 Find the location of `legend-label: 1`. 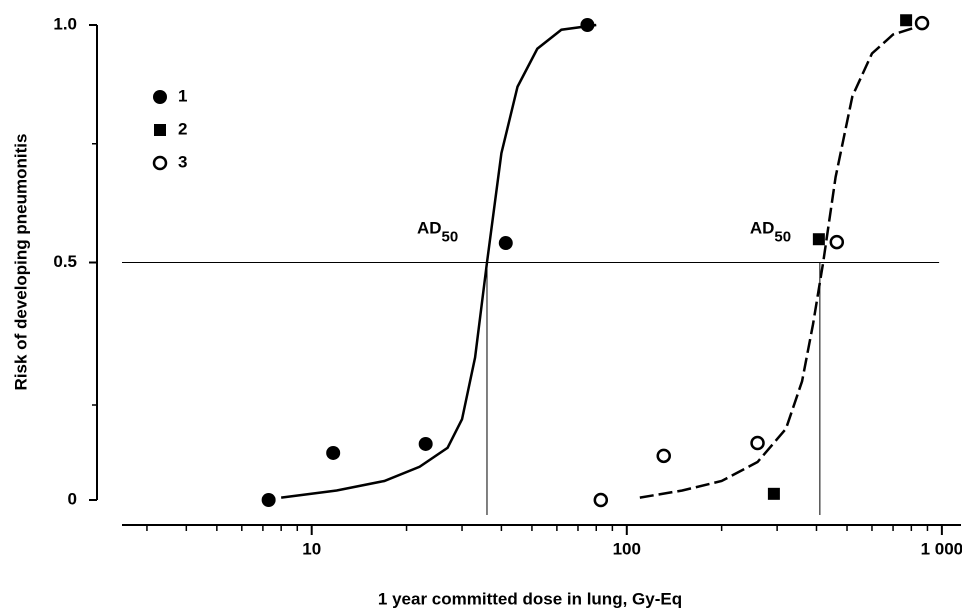

legend-label: 1 is located at coordinates (182, 95).